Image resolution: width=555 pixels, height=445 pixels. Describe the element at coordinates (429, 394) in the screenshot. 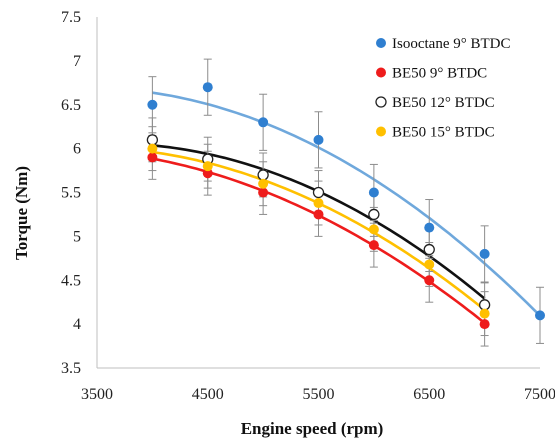

I see `x-tick-label: 6500` at that location.